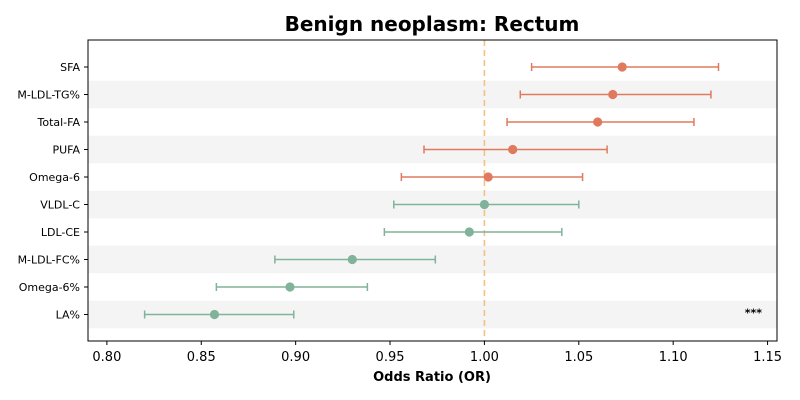 Image resolution: width=800 pixels, height=400 pixels. I want to click on y-tick-label: Total-FA, so click(58, 122).